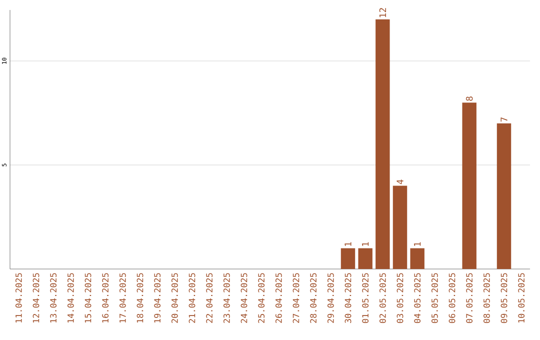 This screenshot has height=340, width=540. Describe the element at coordinates (174, 298) in the screenshot. I see `x-tick-label: 20.04.2025` at that location.